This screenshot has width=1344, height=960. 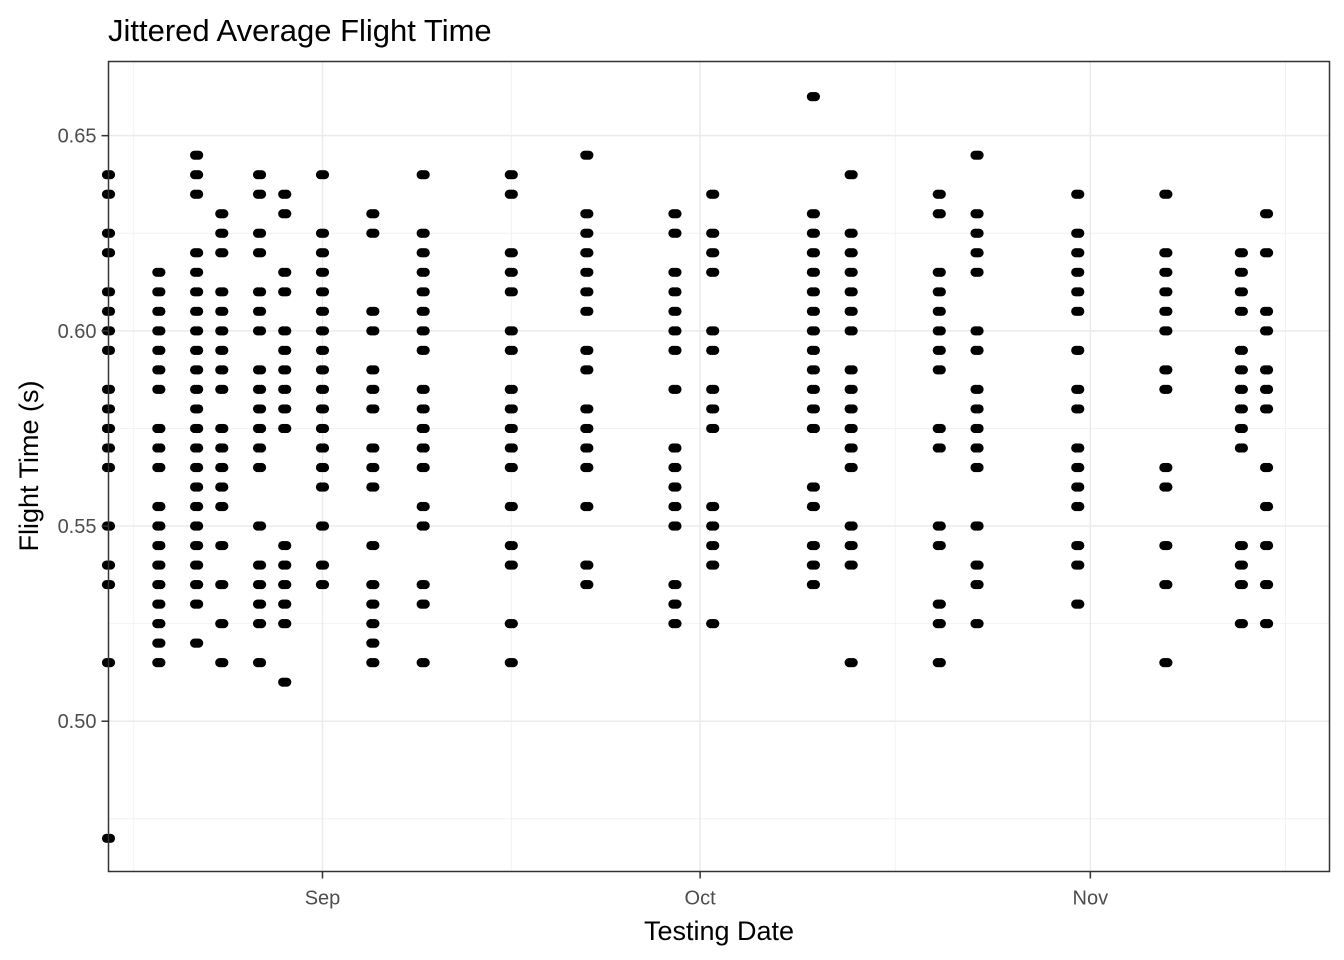 I want to click on y-tick-label: 0.60, so click(x=77, y=332).